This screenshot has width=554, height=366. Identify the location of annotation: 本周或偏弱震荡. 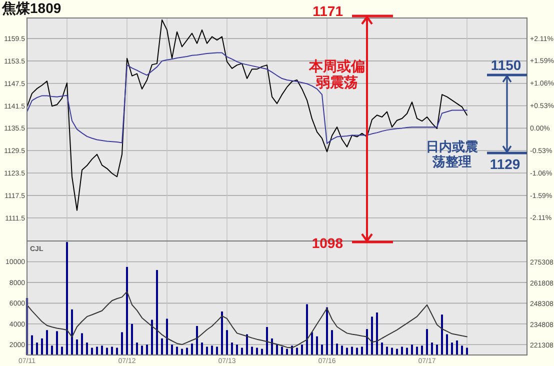
(336, 74).